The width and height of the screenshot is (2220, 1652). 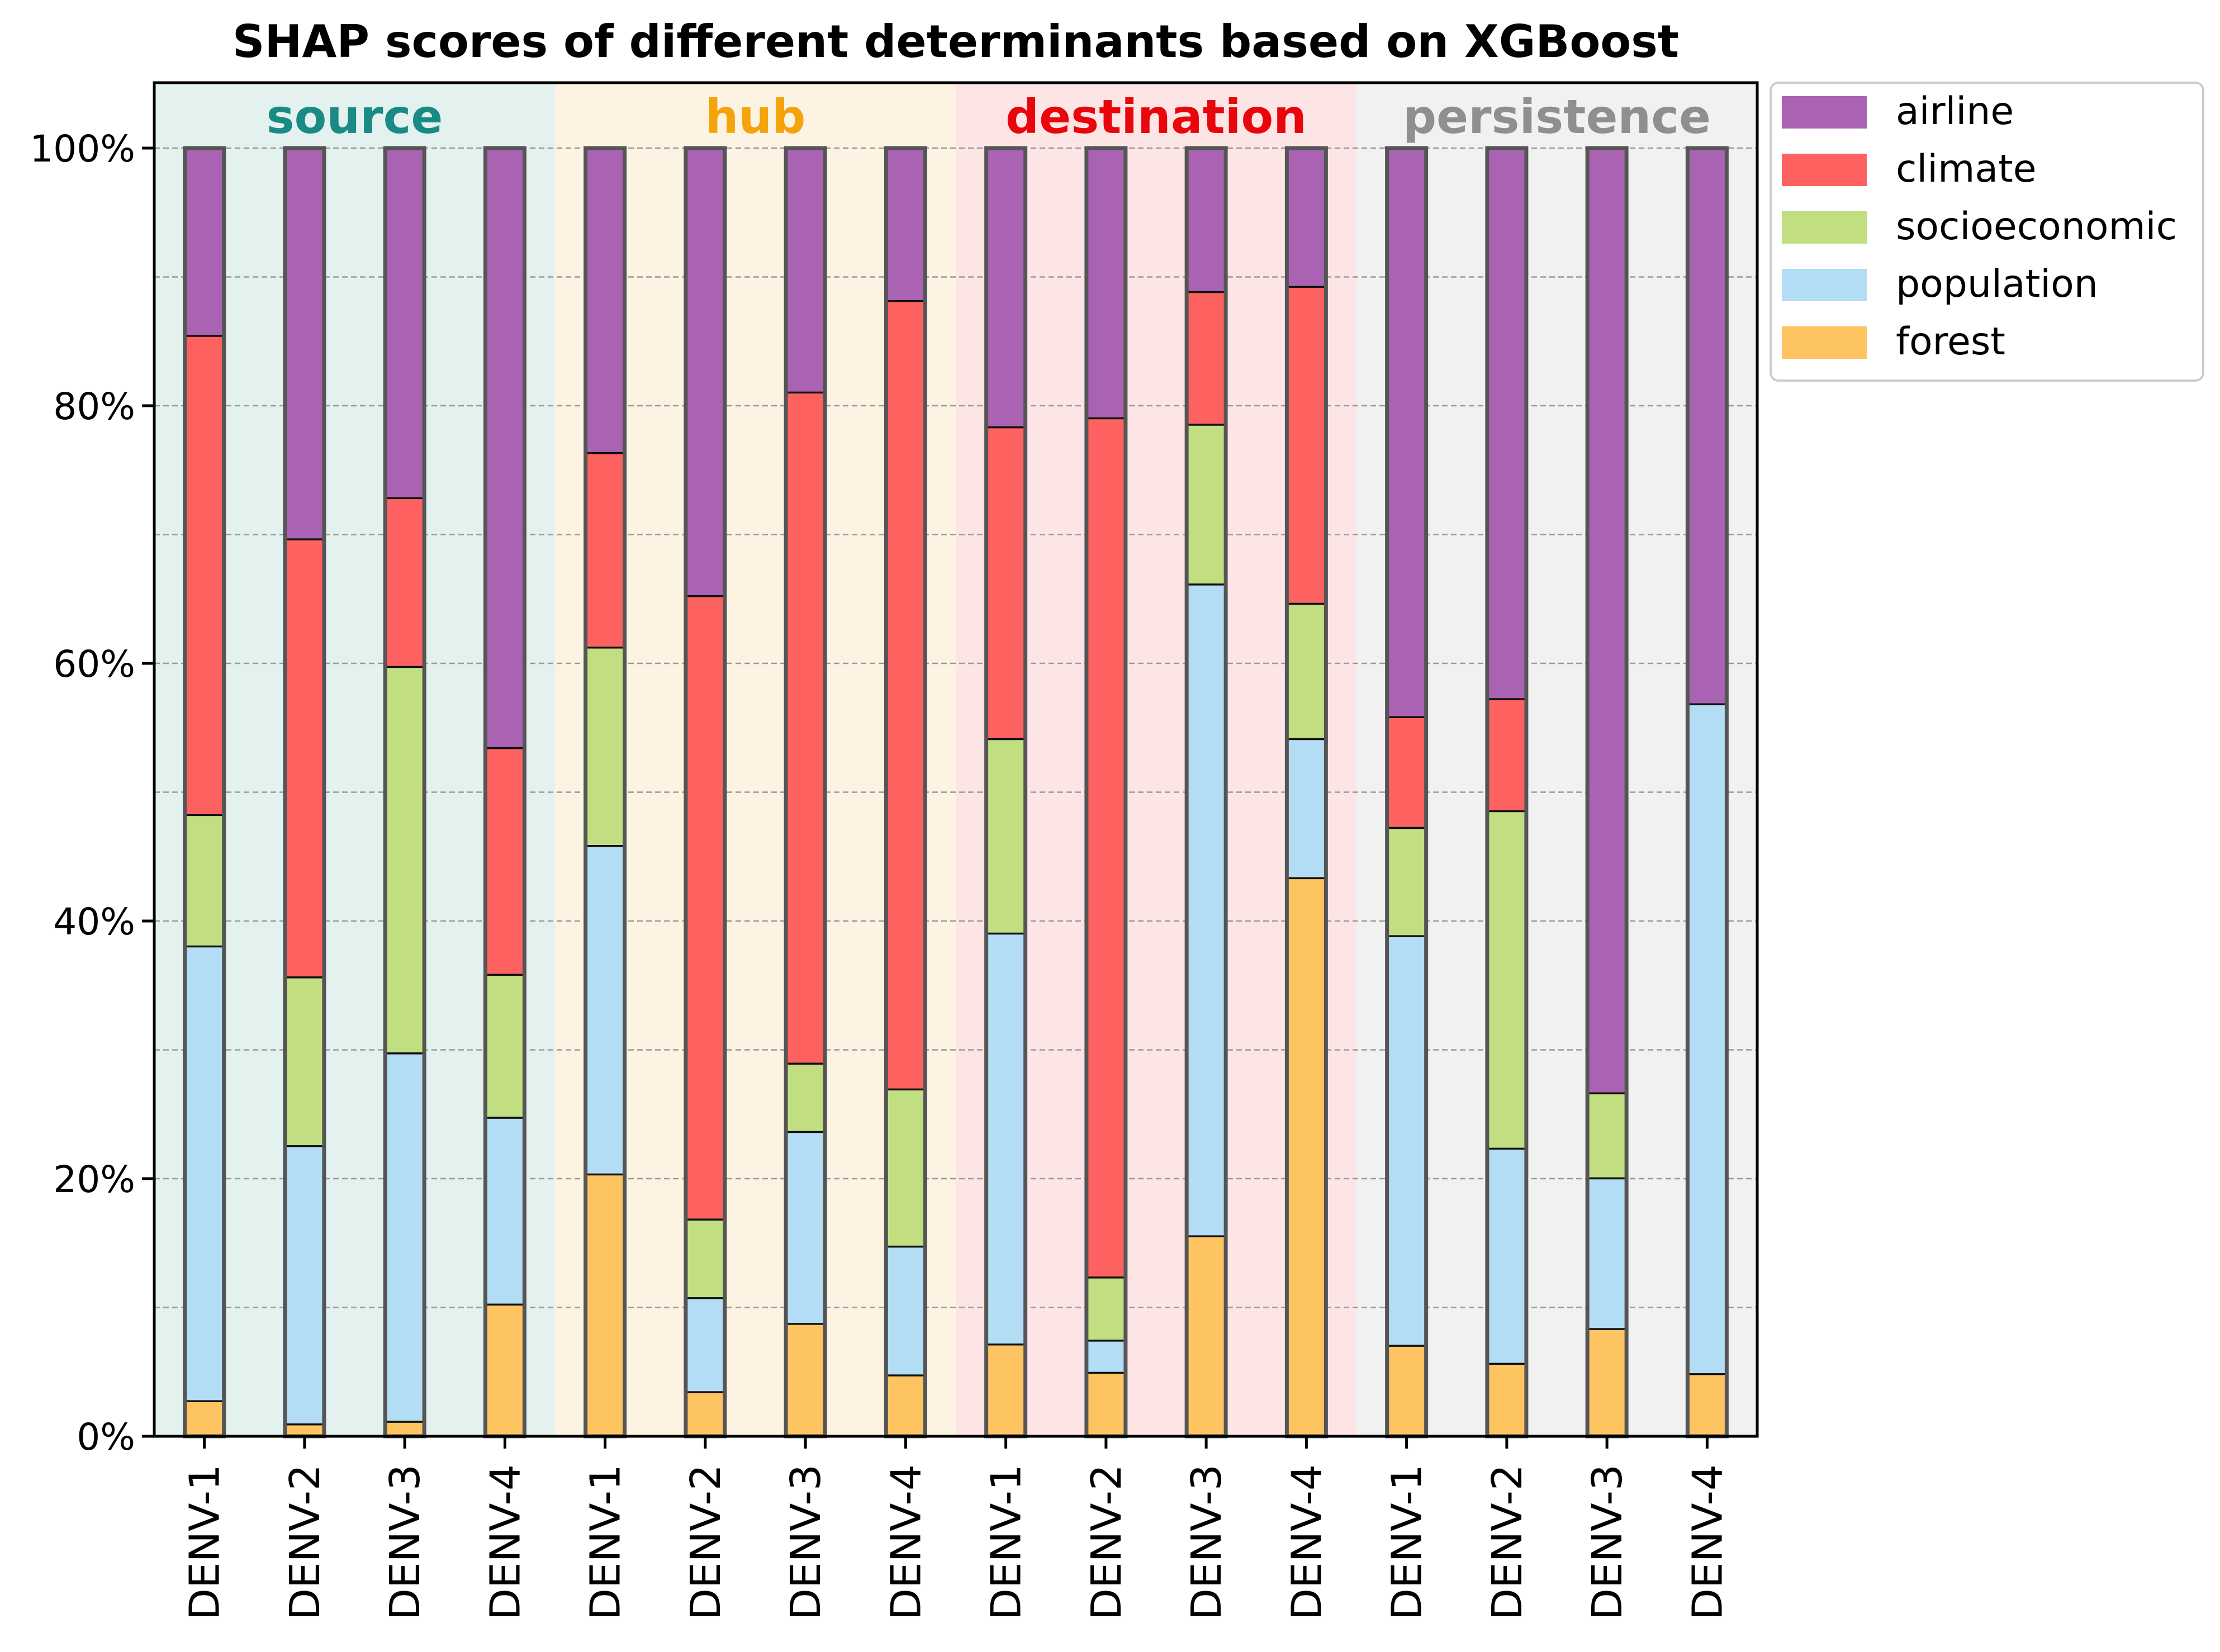 I want to click on y-tick-label: 60%, so click(x=94, y=664).